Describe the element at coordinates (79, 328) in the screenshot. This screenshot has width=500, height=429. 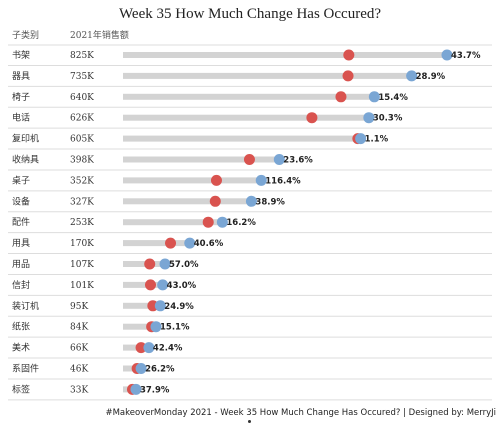
I see `sales-value-label: 84K` at that location.